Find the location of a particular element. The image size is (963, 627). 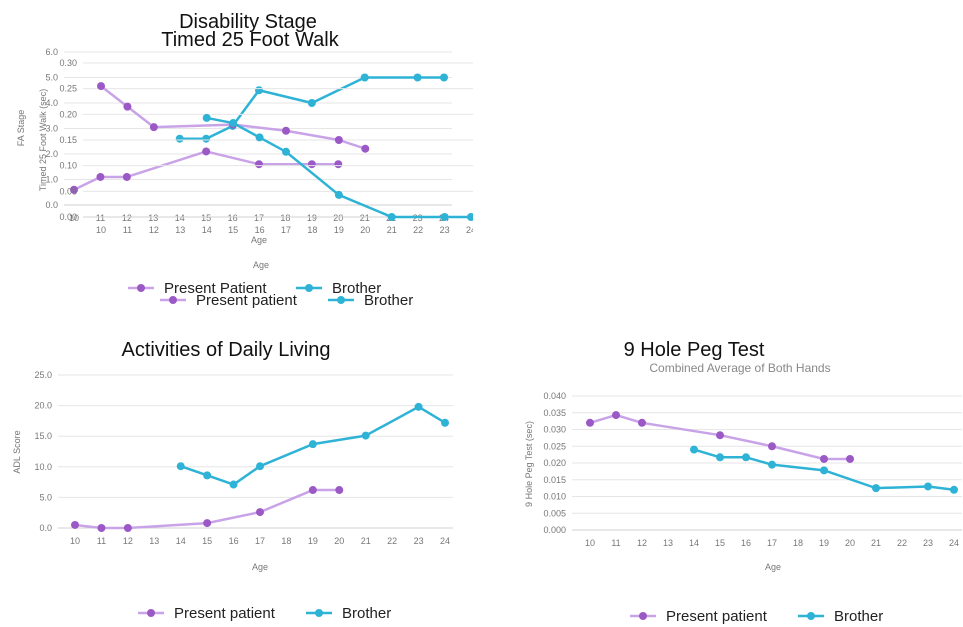

y-tick-label: 10.0 is located at coordinates (43, 467).